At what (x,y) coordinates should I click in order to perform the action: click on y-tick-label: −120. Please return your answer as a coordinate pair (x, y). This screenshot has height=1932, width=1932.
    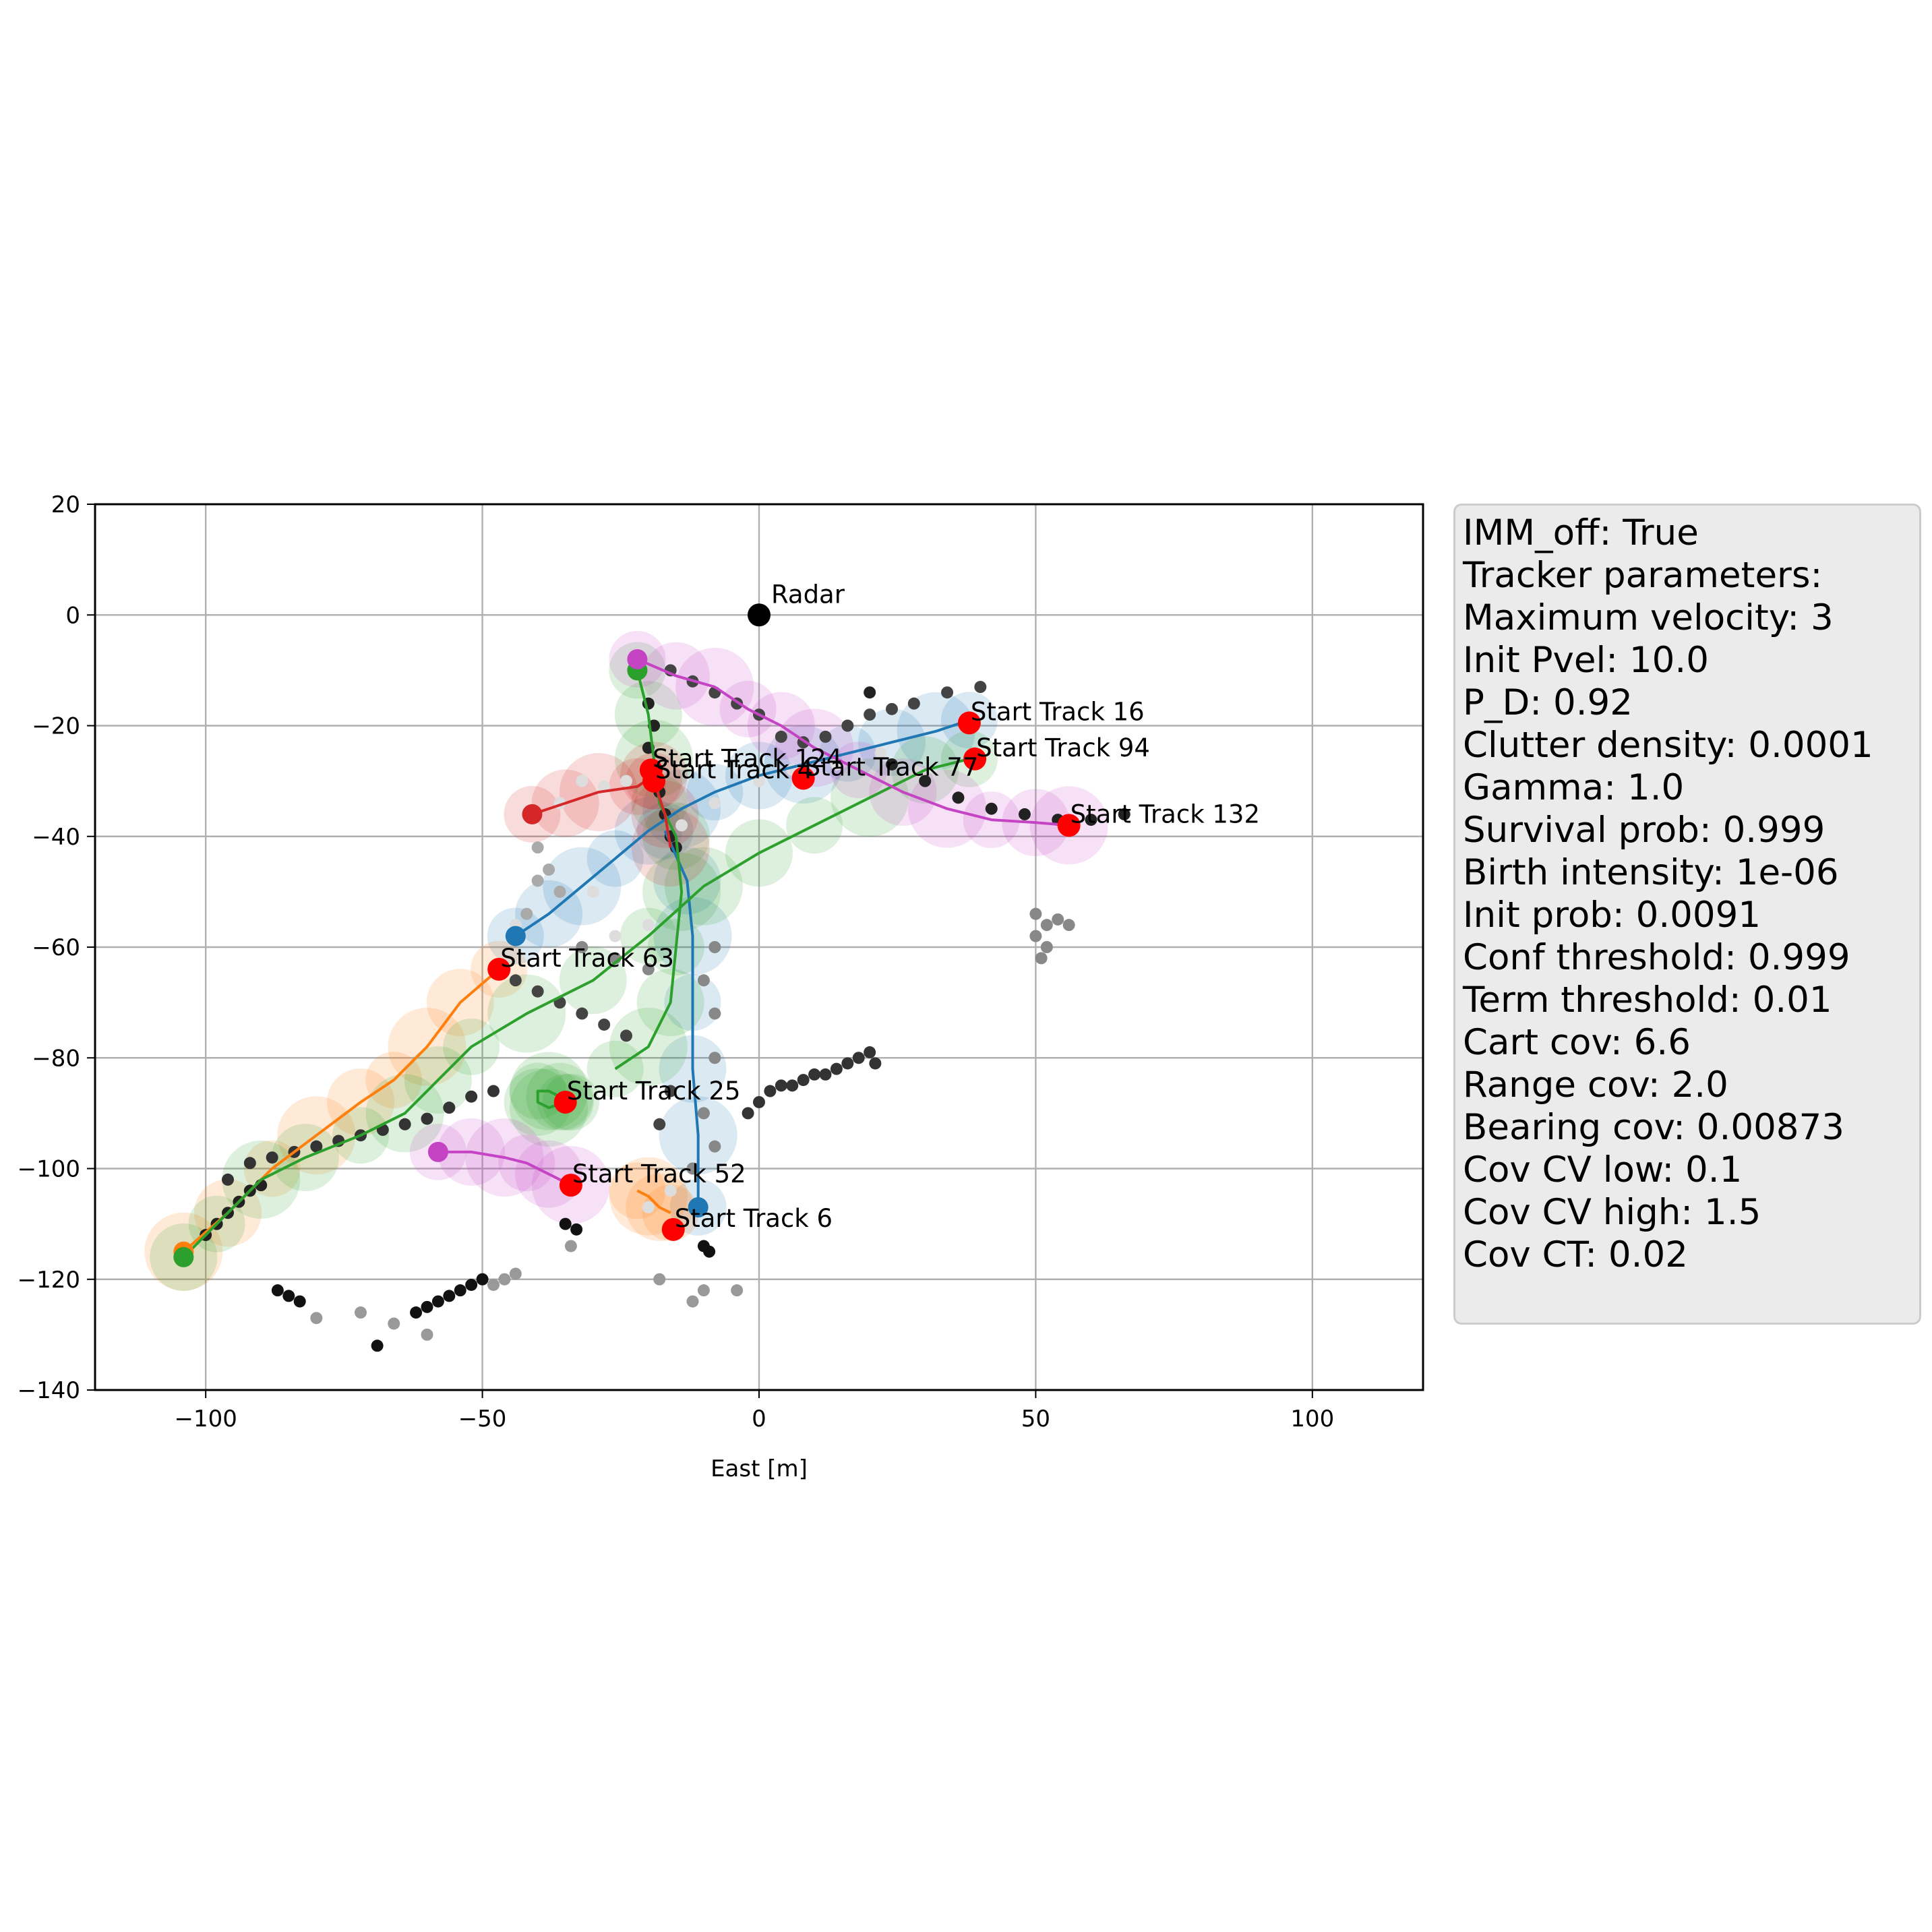
    Looking at the image, I should click on (49, 1280).